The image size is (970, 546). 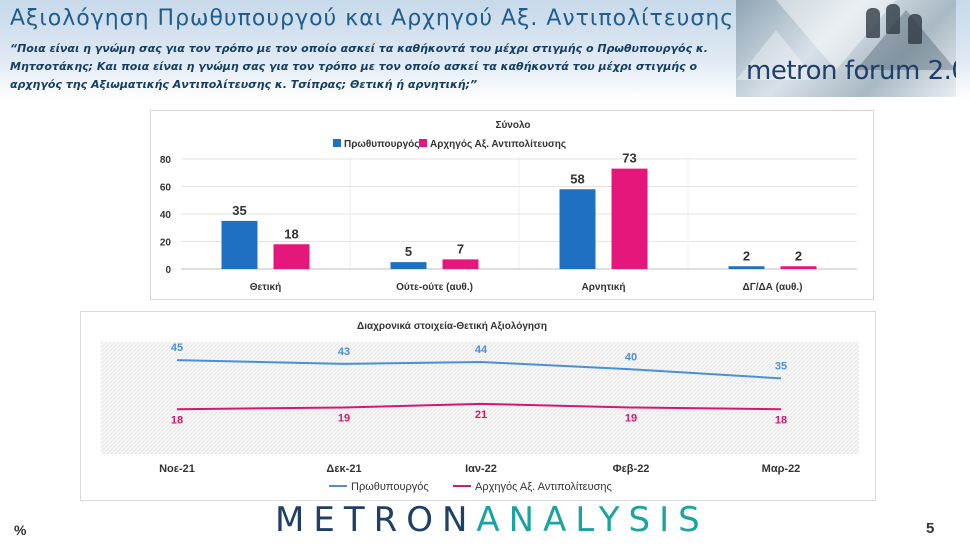 I want to click on page-number: 5, so click(x=930, y=528).